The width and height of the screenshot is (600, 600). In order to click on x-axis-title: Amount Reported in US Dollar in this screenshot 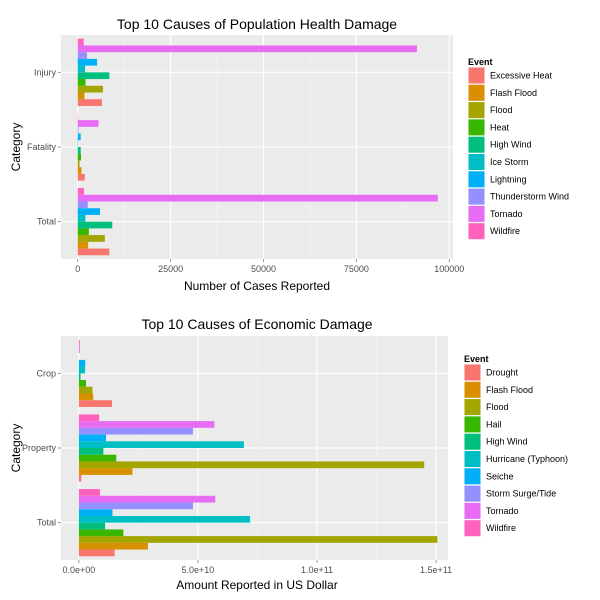, I will do `click(256, 585)`.